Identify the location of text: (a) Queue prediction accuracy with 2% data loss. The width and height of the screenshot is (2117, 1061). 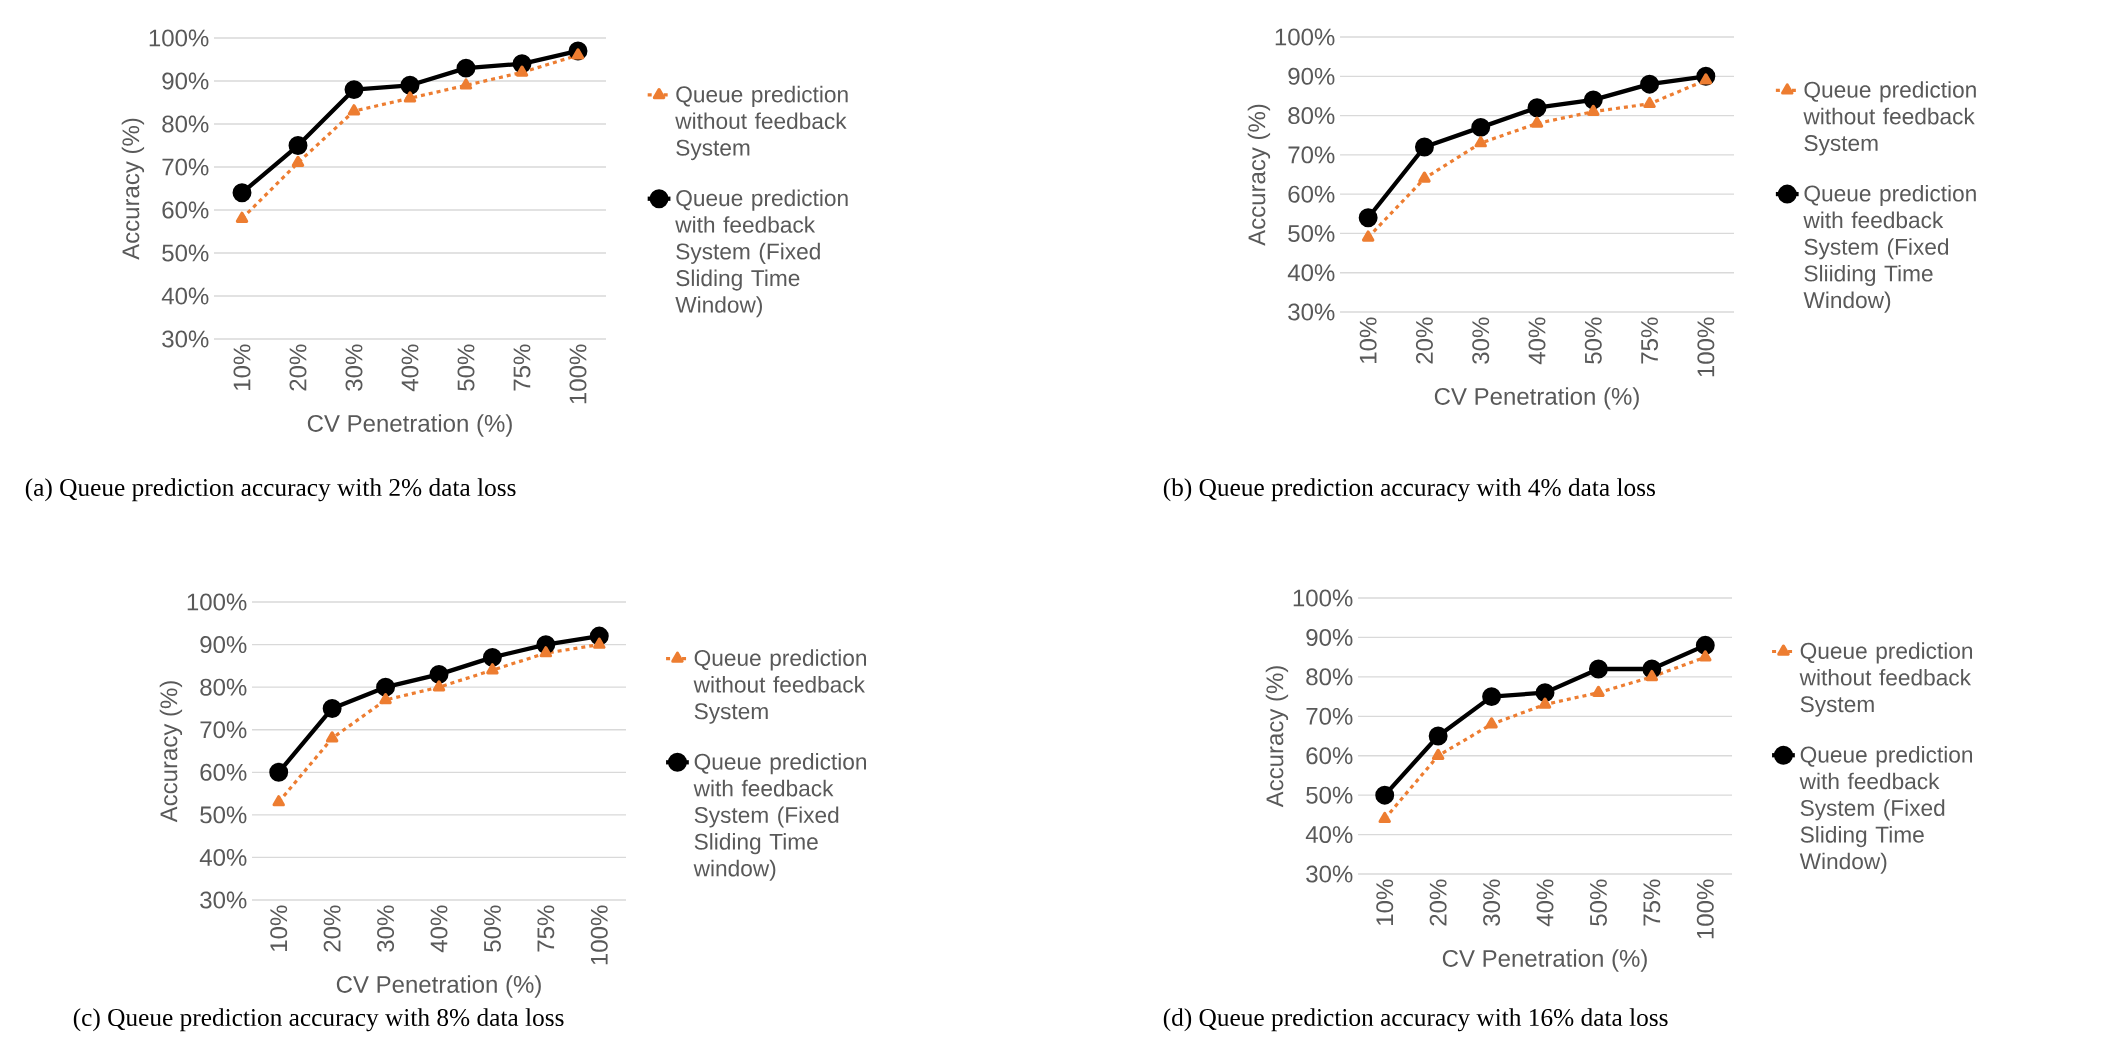
(270, 490).